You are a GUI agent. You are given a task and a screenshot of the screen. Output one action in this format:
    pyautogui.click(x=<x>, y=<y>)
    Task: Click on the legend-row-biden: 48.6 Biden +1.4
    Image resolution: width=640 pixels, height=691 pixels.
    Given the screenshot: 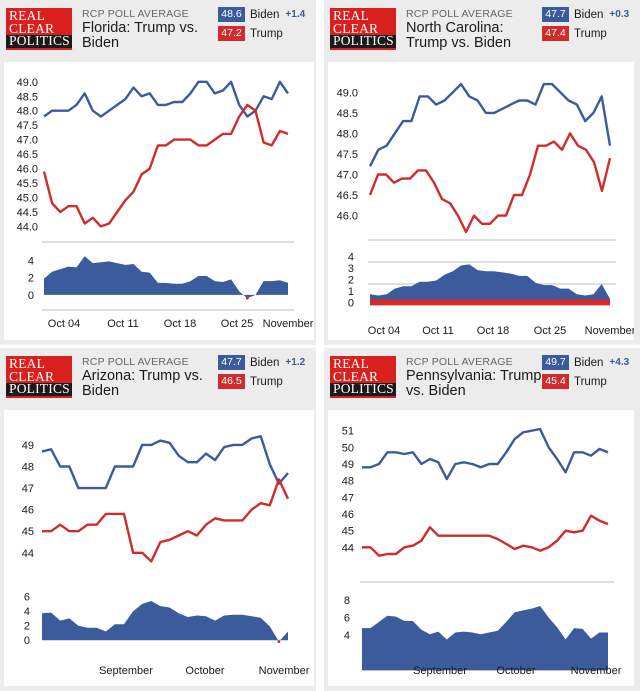 What is the action you would take?
    pyautogui.click(x=264, y=14)
    